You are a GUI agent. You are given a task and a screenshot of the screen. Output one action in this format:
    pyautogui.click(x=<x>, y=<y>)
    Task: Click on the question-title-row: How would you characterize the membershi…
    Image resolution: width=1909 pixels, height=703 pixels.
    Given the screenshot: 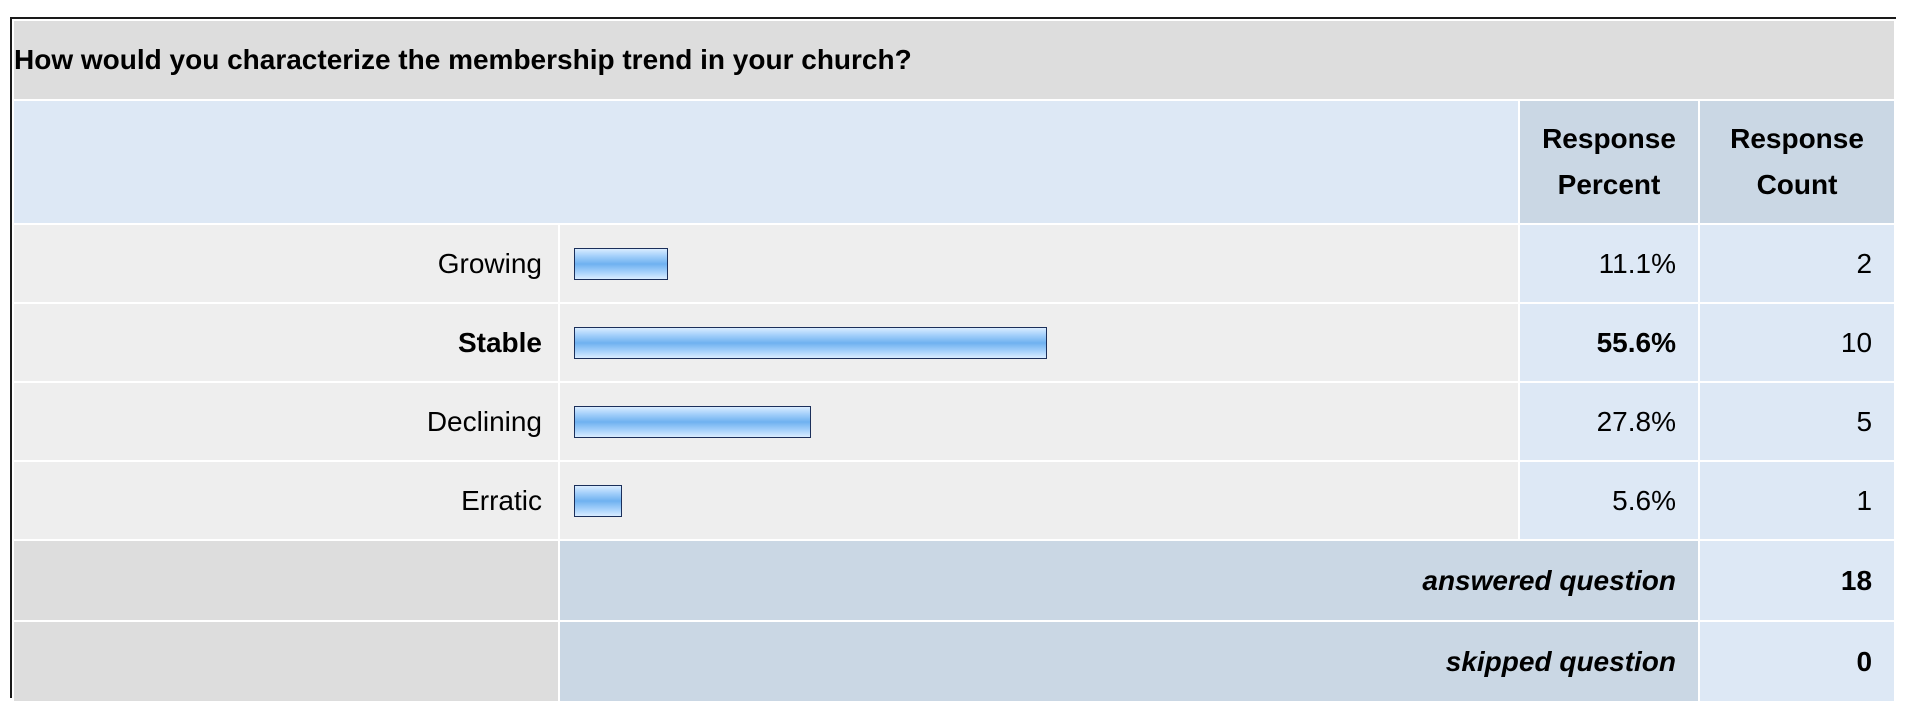 What is the action you would take?
    pyautogui.click(x=954, y=60)
    